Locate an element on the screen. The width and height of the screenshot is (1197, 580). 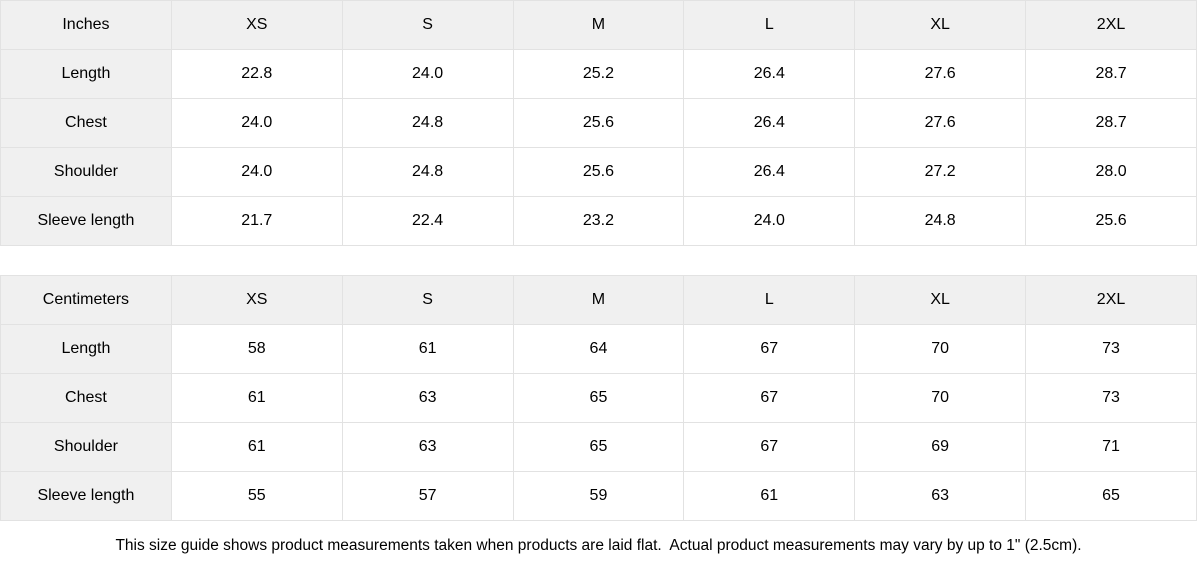
value-cell: 55 is located at coordinates (256, 496).